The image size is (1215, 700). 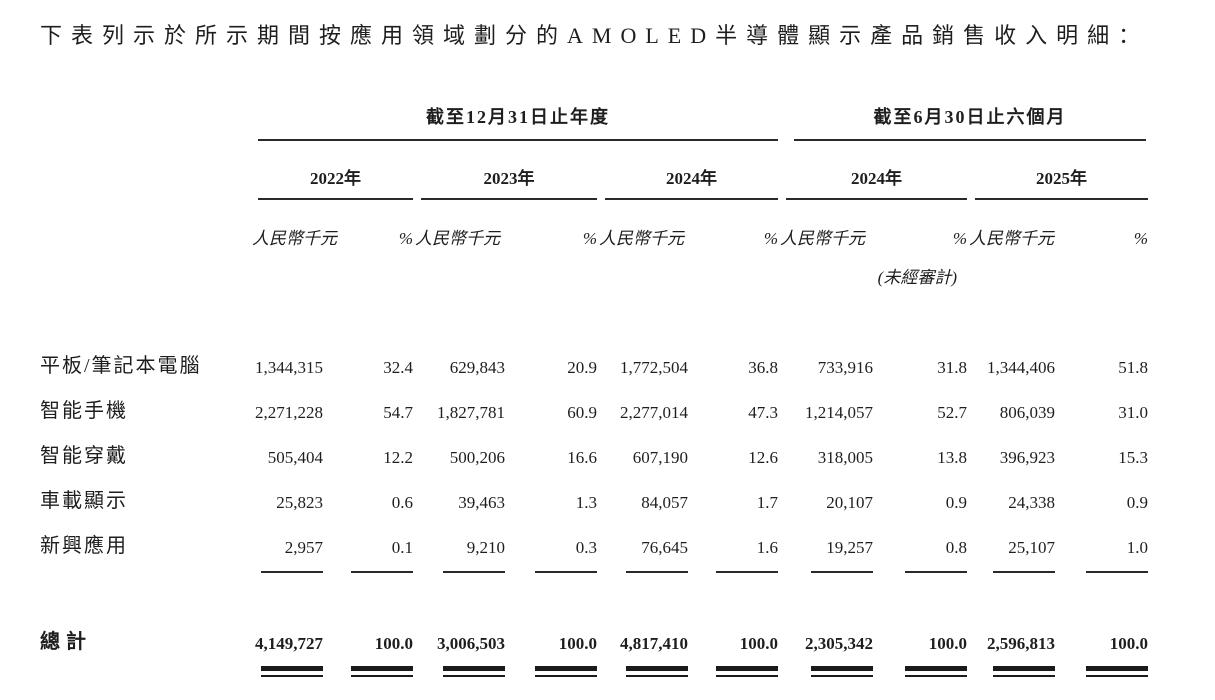 I want to click on amount-cell: 607,190, so click(x=660, y=457).